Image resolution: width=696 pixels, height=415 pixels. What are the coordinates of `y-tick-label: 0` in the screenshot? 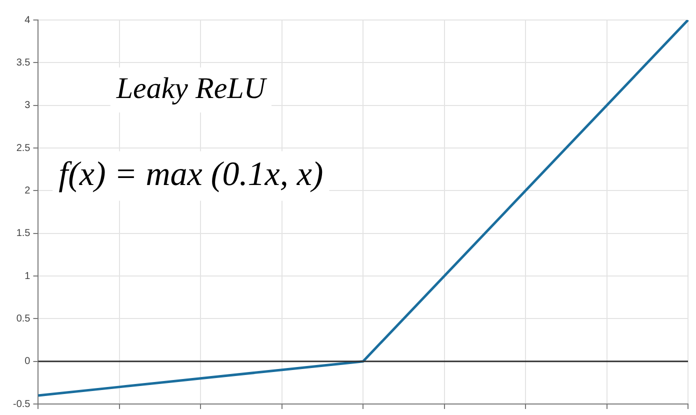 It's located at (27, 362).